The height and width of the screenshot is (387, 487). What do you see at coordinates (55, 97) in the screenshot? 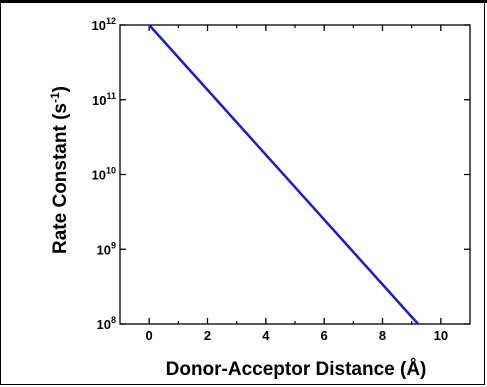
I see `y-axis-title-sup: -1` at bounding box center [55, 97].